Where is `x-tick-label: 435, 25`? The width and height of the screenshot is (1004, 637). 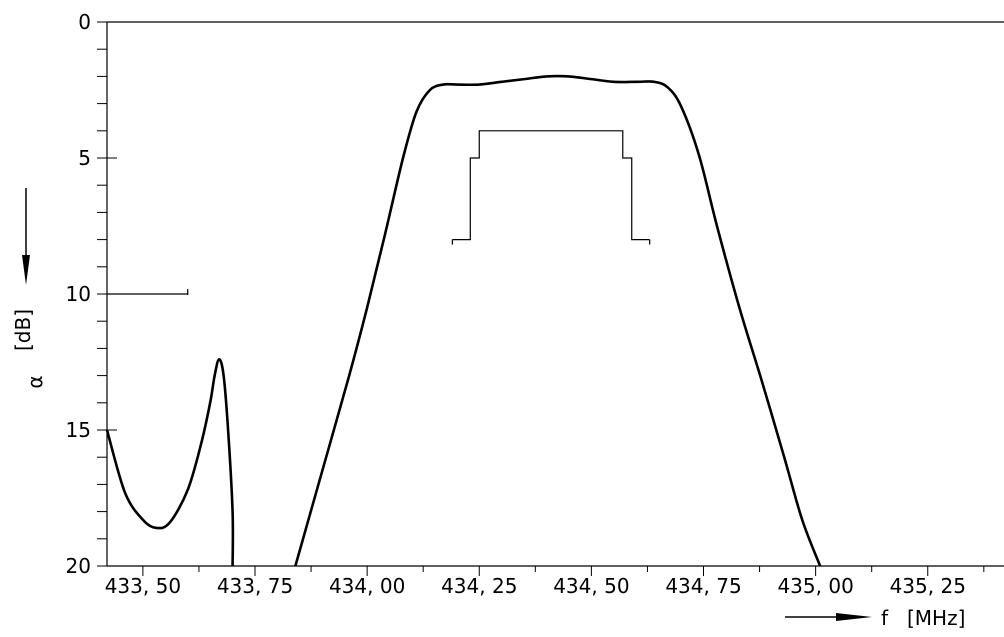
x-tick-label: 435, 25 is located at coordinates (928, 586).